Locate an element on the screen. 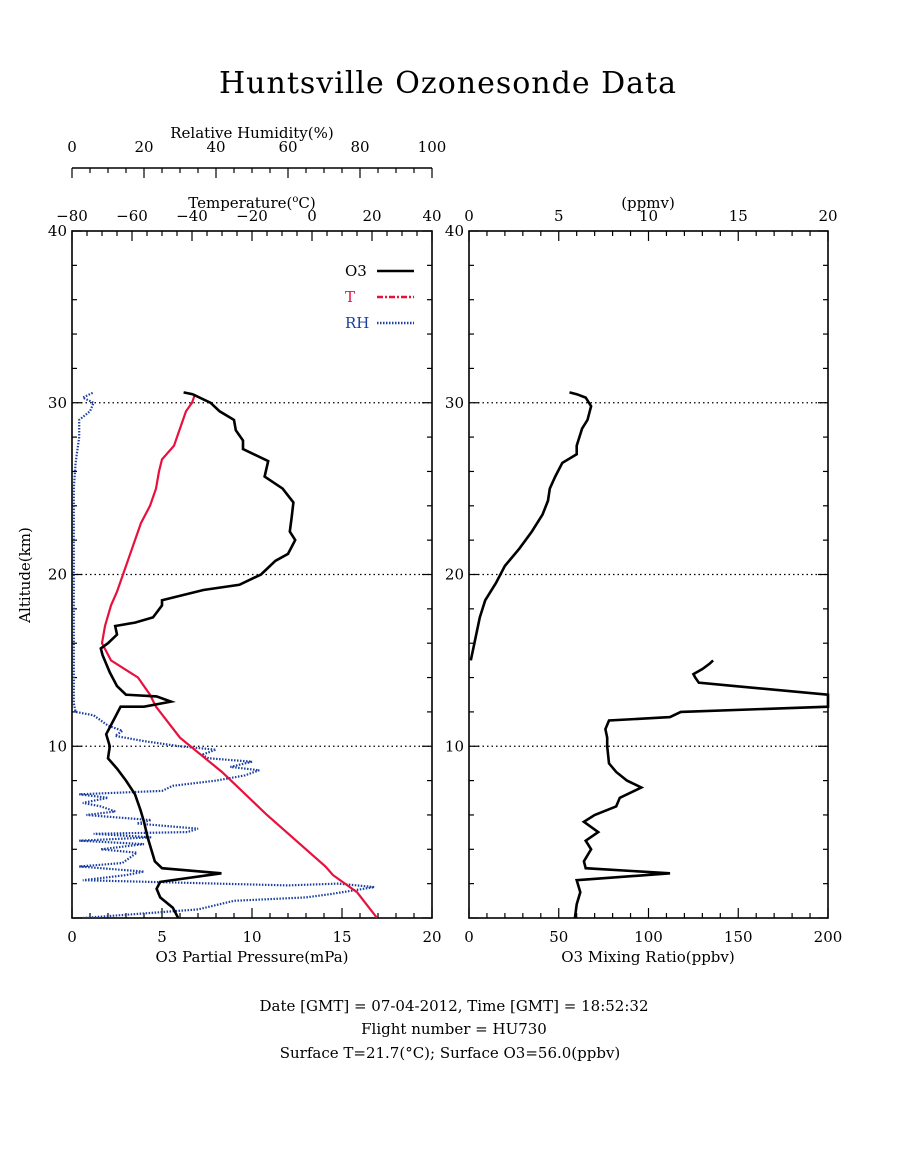 The width and height of the screenshot is (900, 1150). temp-axis-title: Temperature(oC) is located at coordinates (252, 203).